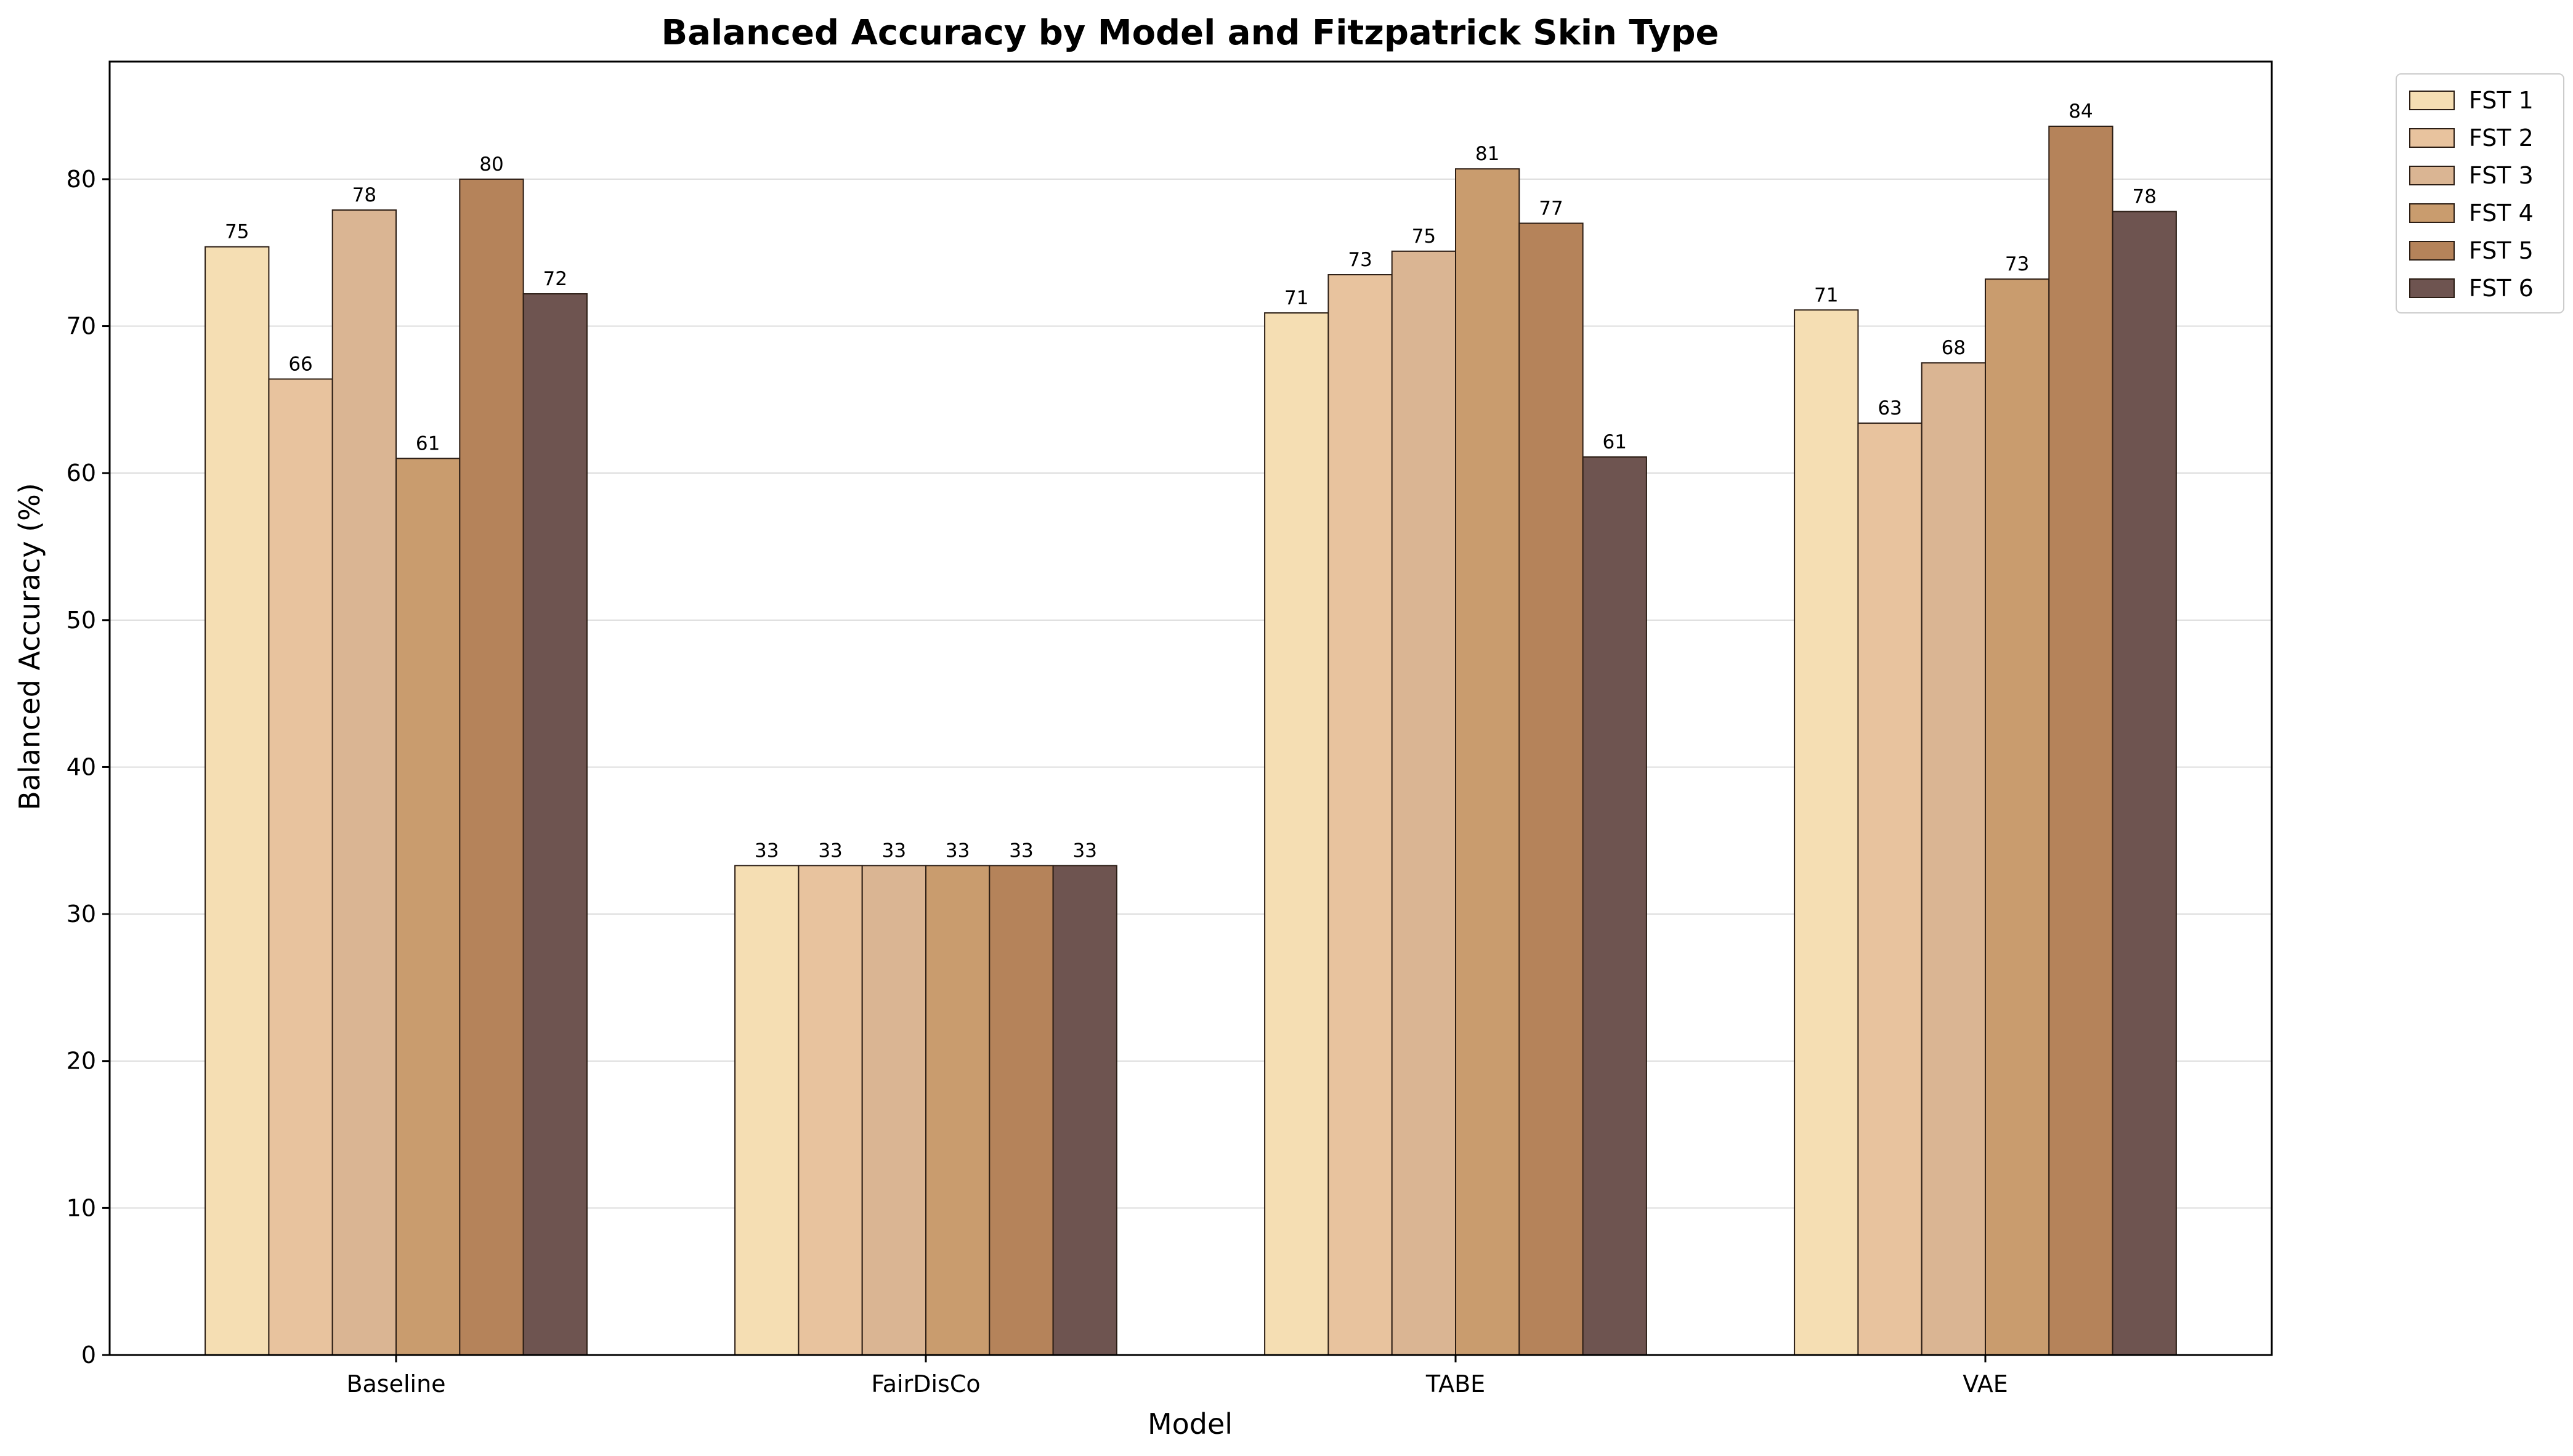 The height and width of the screenshot is (1456, 2573). What do you see at coordinates (2080, 741) in the screenshot?
I see `bar-fst-5-vae` at bounding box center [2080, 741].